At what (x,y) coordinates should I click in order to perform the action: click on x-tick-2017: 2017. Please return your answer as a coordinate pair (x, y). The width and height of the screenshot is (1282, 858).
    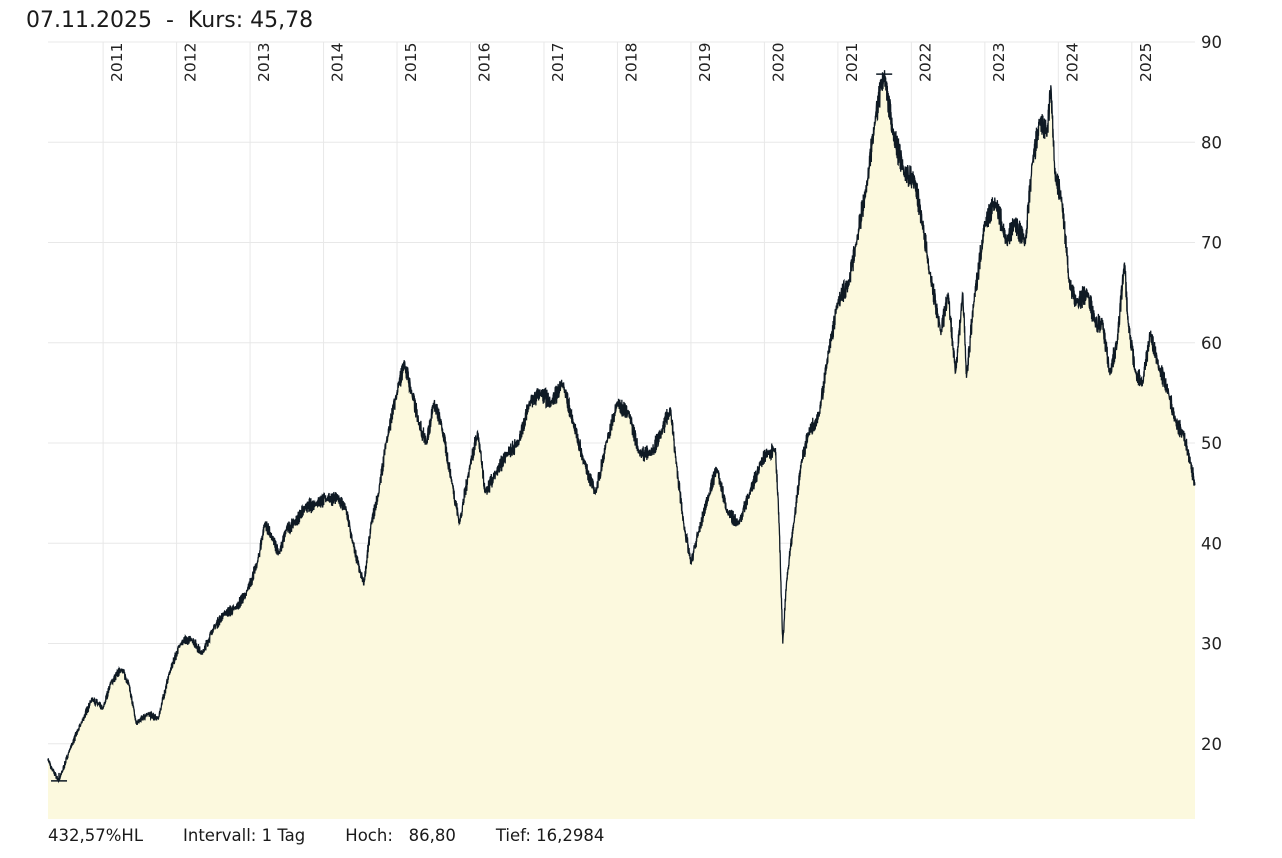
    Looking at the image, I should click on (558, 62).